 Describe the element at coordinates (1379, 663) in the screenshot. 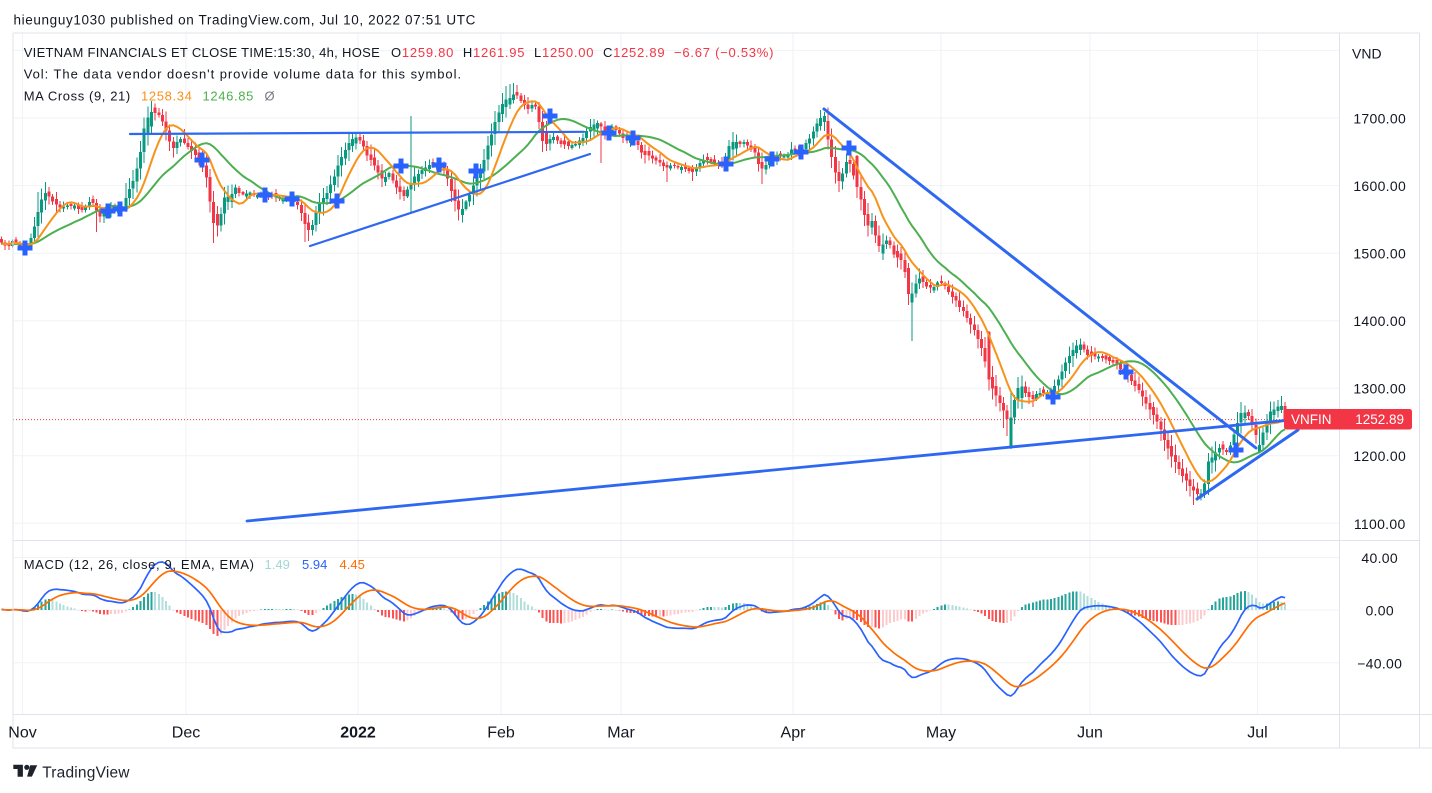

I see `svg-text: −40.00` at that location.